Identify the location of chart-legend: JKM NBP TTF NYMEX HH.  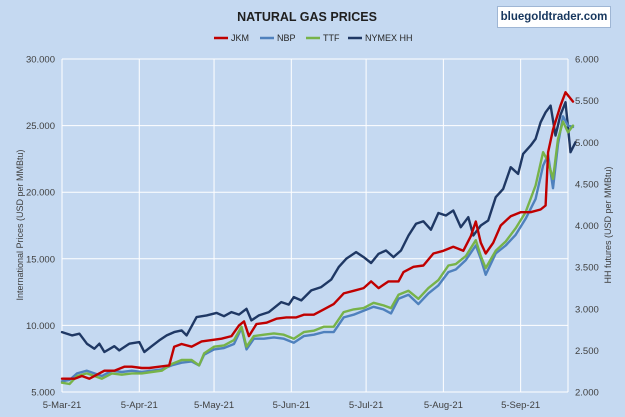
(313, 38).